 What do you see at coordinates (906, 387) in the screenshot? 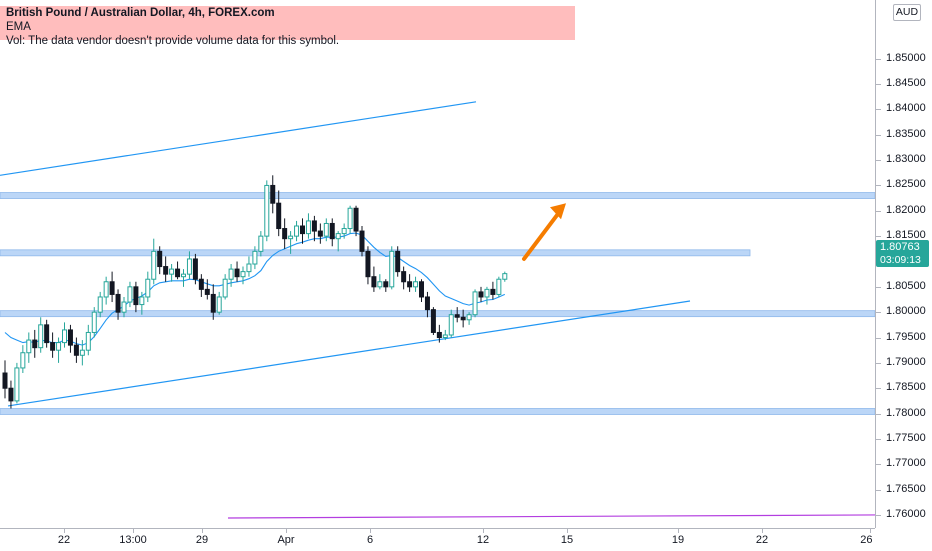
I see `price-tick-label: 1.78500` at bounding box center [906, 387].